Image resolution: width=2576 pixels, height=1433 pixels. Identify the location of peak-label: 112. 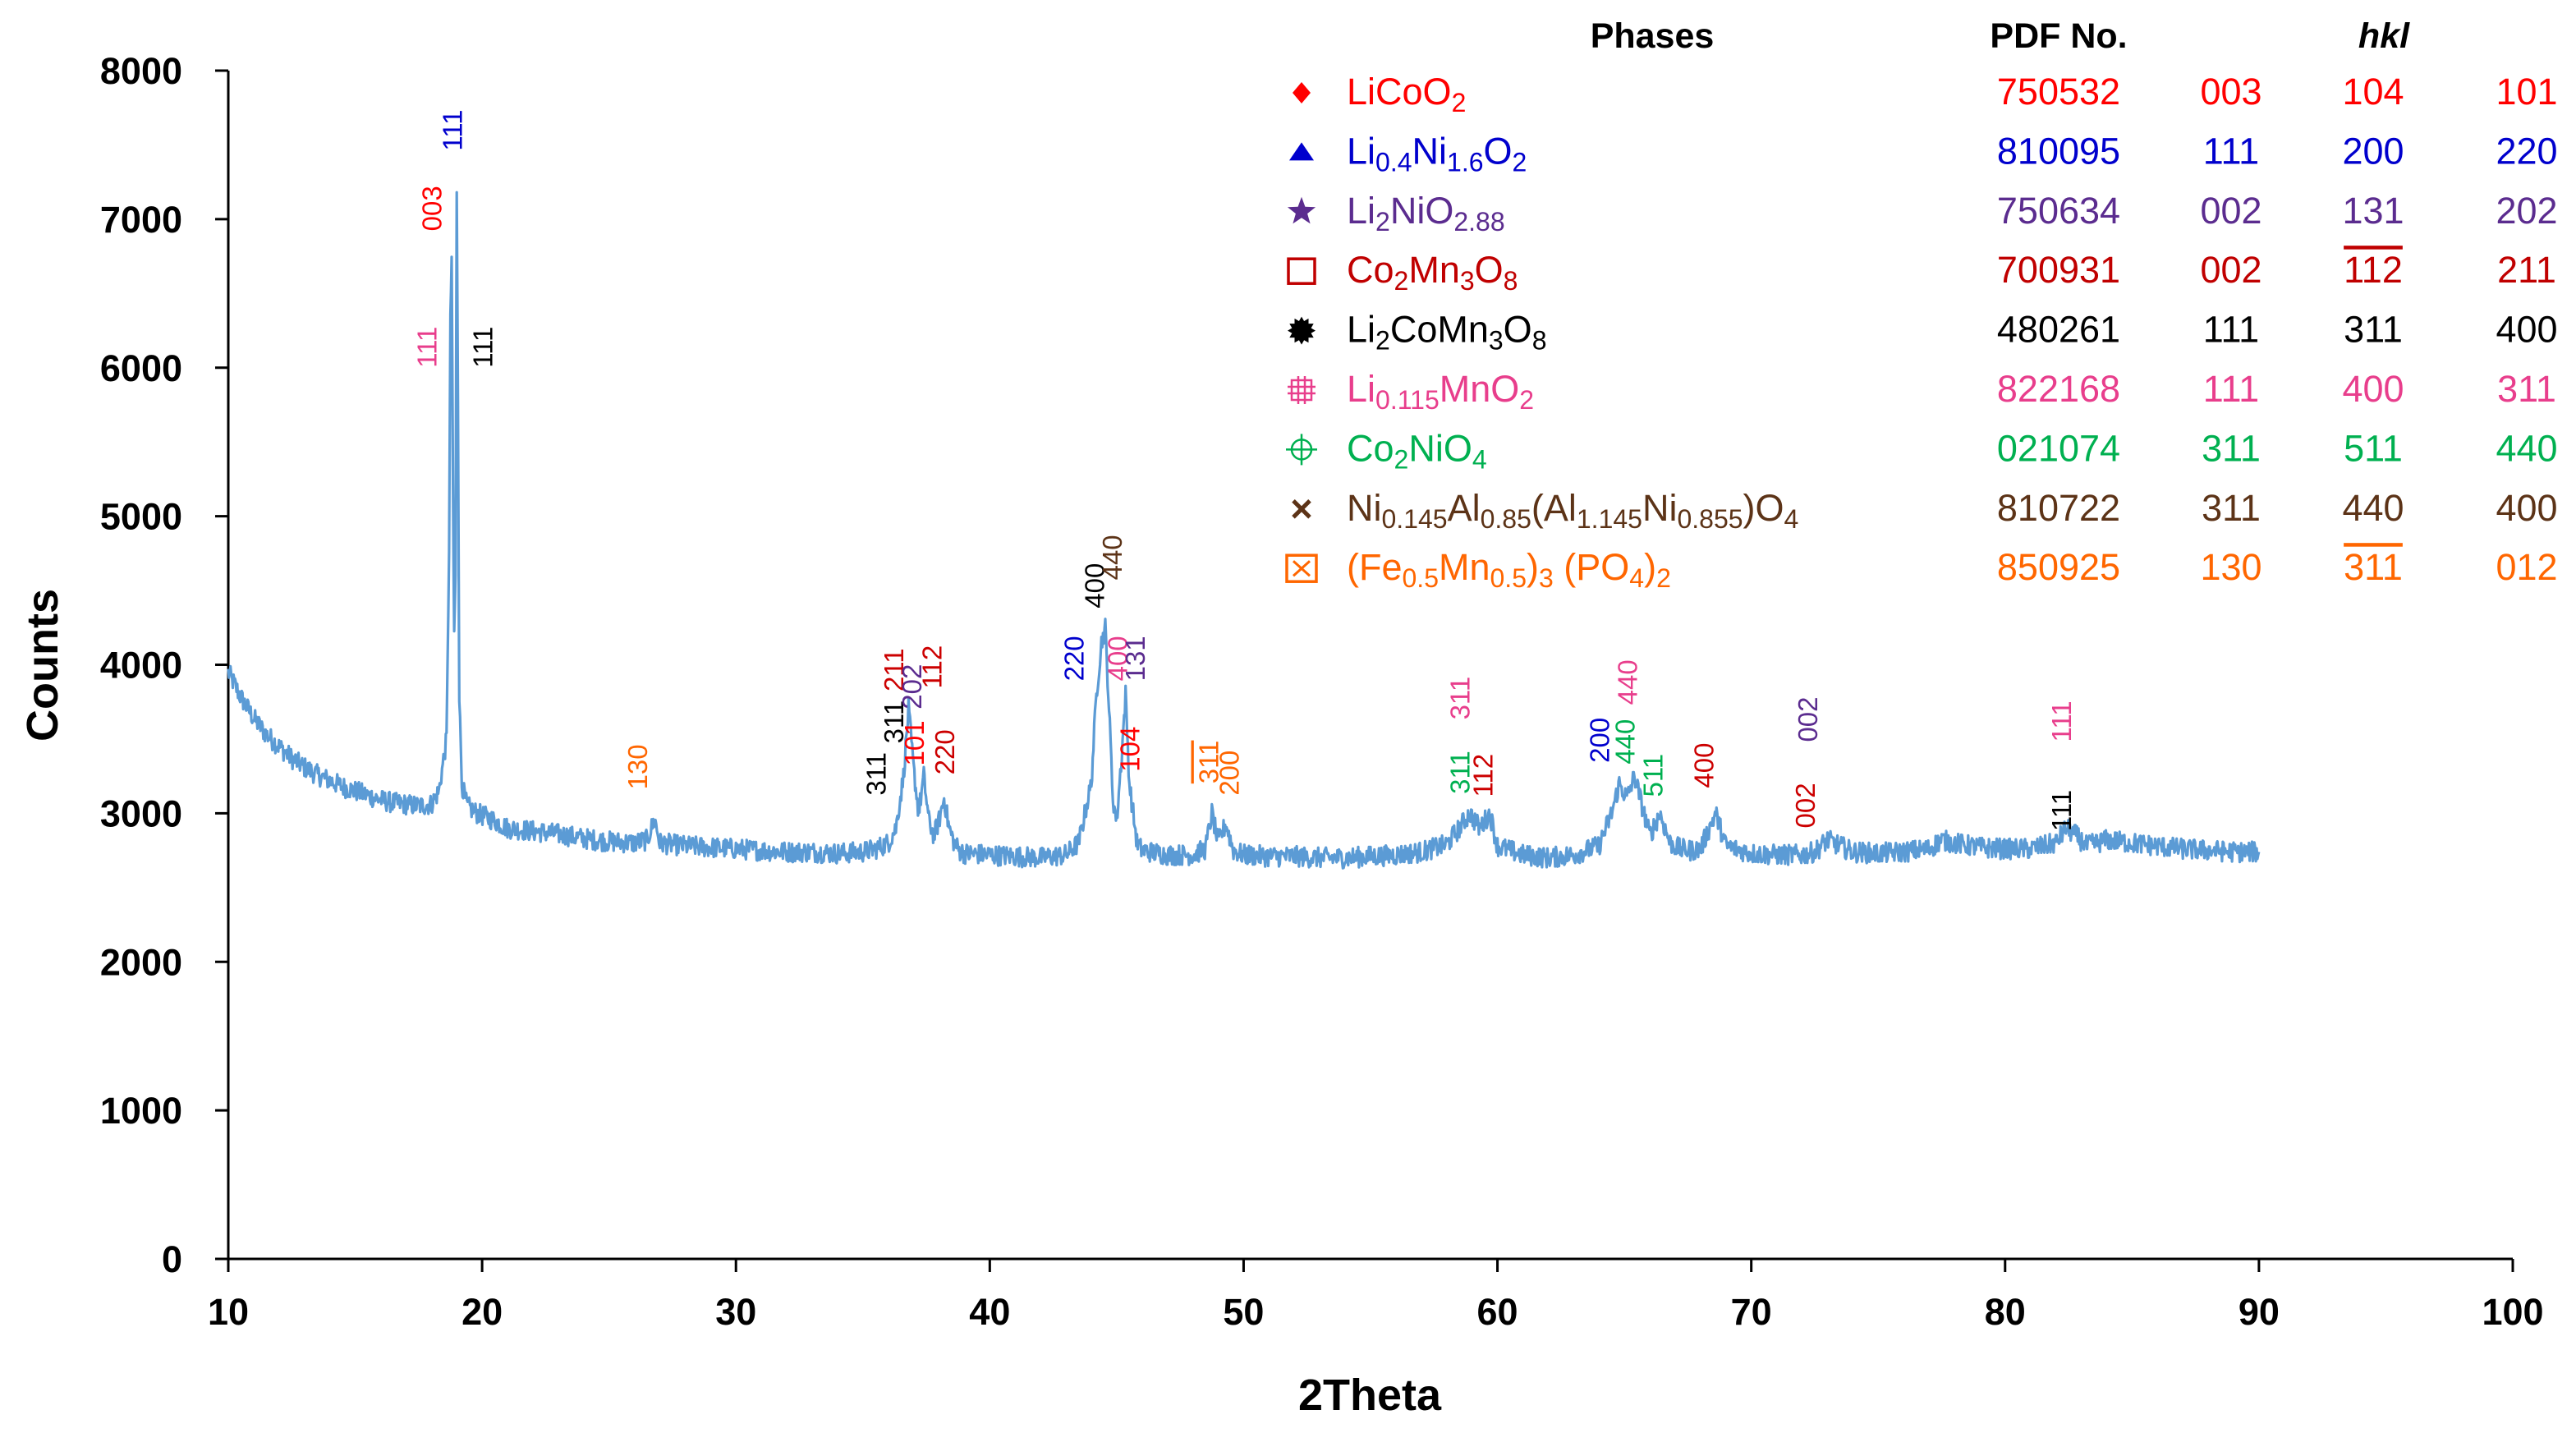
(1482, 775).